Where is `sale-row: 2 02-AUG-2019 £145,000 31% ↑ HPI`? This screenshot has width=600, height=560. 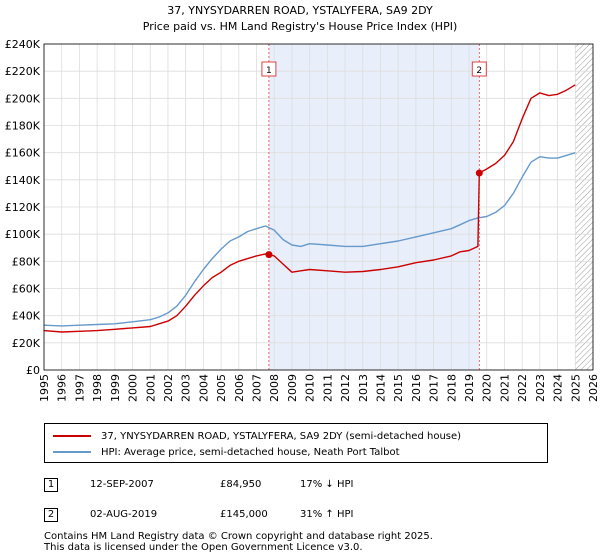 sale-row: 2 02-AUG-2019 £145,000 31% ↑ HPI is located at coordinates (314, 516).